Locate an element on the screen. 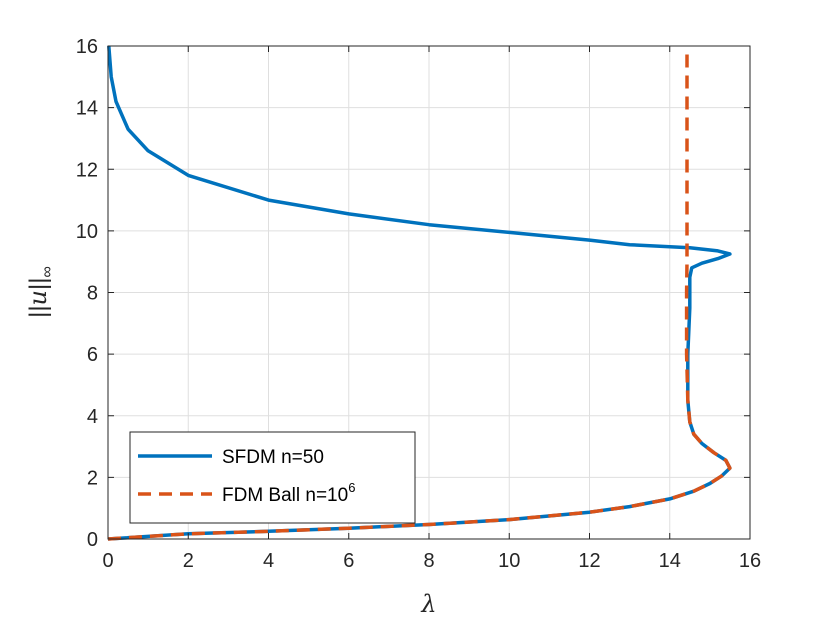 The width and height of the screenshot is (830, 623). legend-box is located at coordinates (272, 477).